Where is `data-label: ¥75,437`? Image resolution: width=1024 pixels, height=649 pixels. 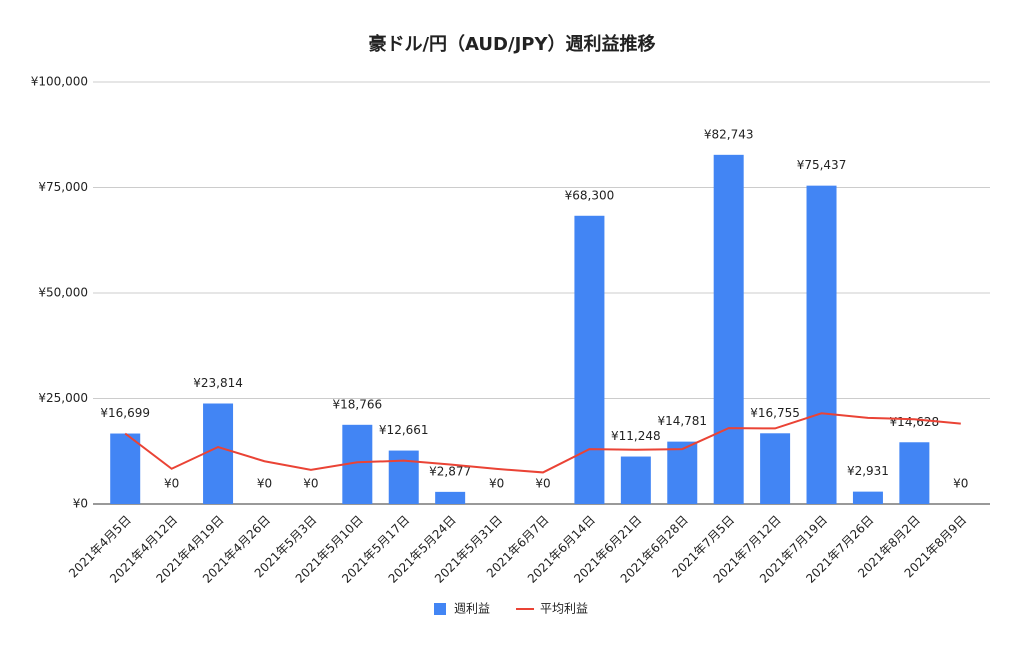
data-label: ¥75,437 is located at coordinates (822, 165).